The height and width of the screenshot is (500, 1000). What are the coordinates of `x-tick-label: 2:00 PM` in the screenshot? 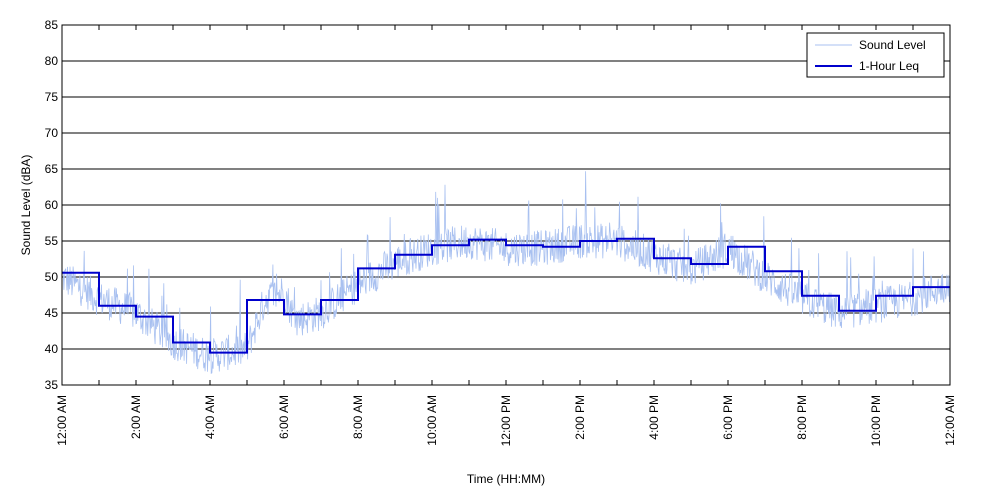 It's located at (580, 417).